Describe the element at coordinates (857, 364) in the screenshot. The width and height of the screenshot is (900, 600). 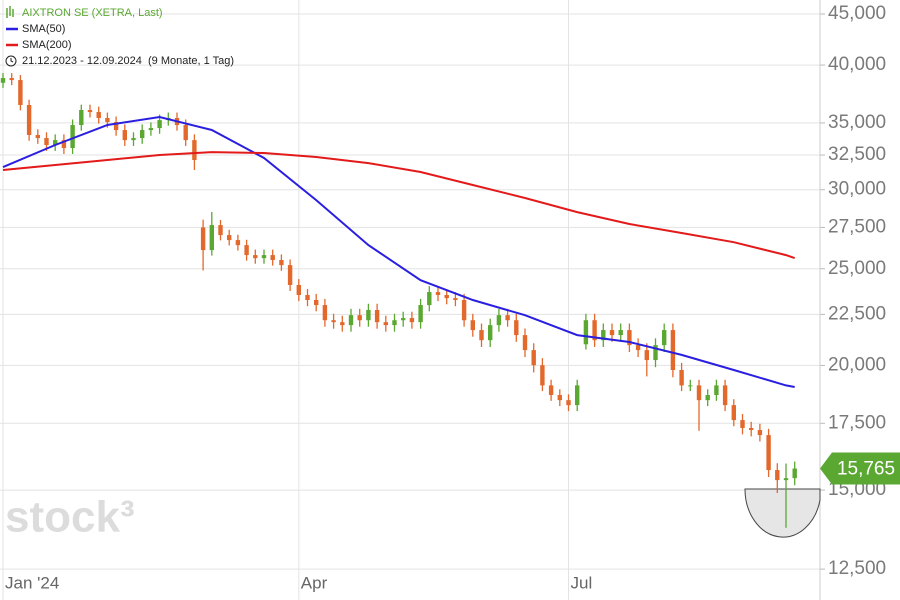
I see `y-tick-label: 20,000` at that location.